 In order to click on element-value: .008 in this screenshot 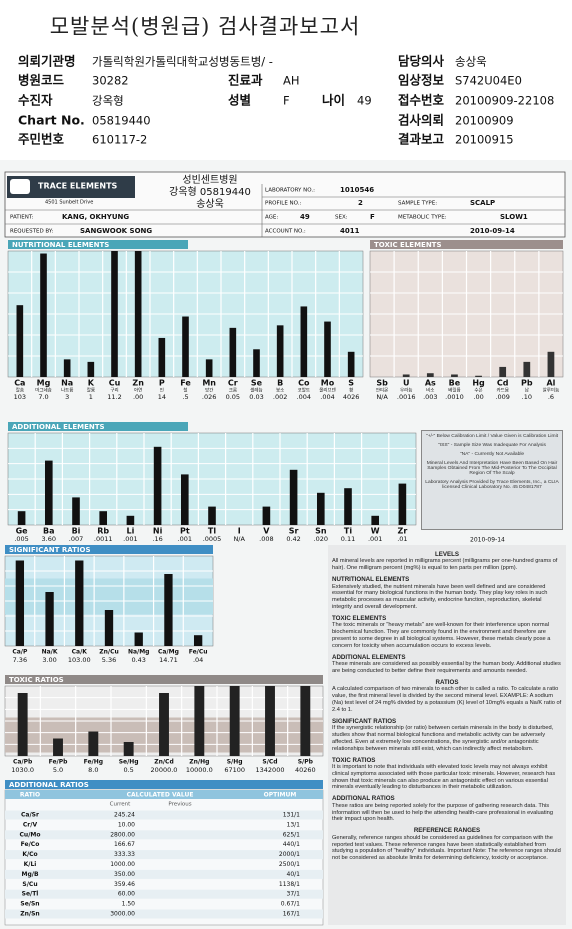, I will do `click(266, 539)`.